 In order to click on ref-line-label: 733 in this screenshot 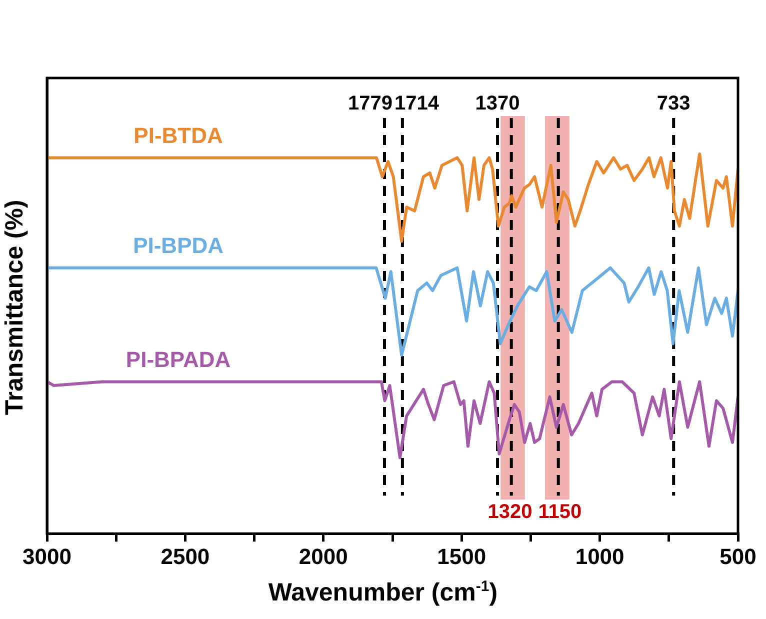, I will do `click(673, 103)`.